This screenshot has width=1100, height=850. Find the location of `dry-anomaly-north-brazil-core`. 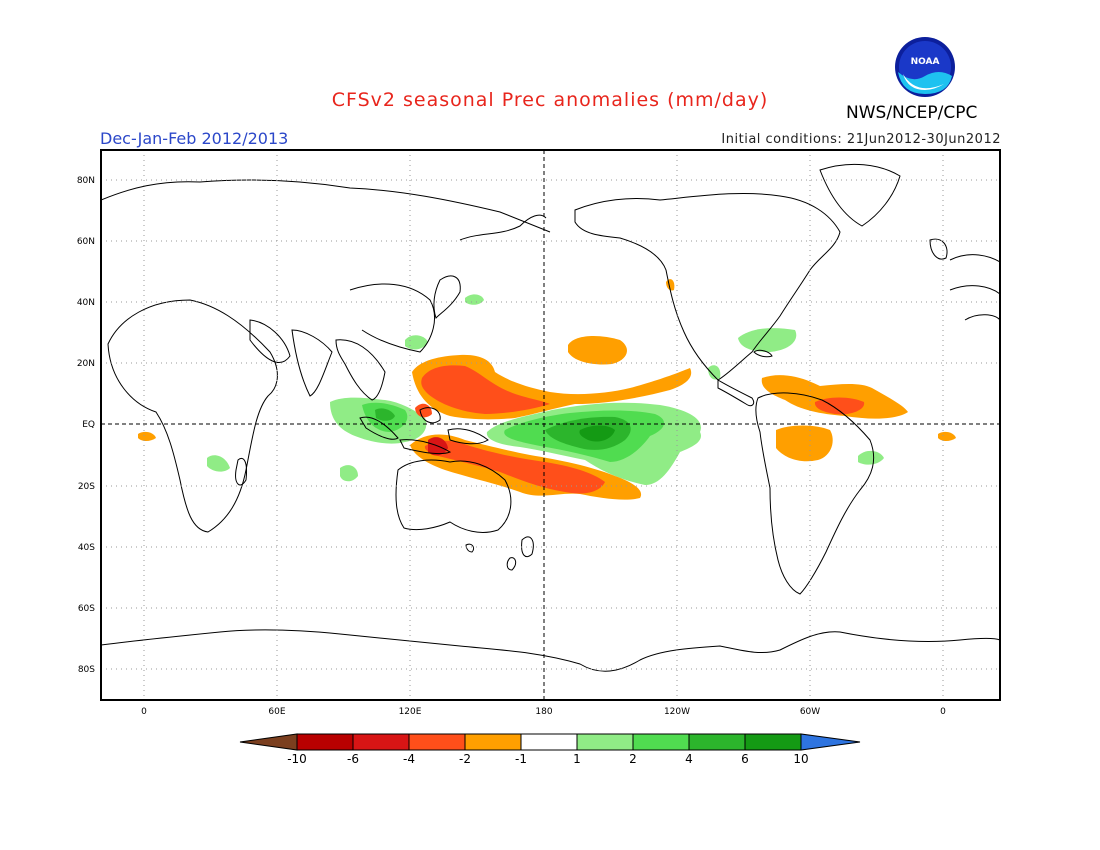

dry-anomaly-north-brazil-core is located at coordinates (839, 406).